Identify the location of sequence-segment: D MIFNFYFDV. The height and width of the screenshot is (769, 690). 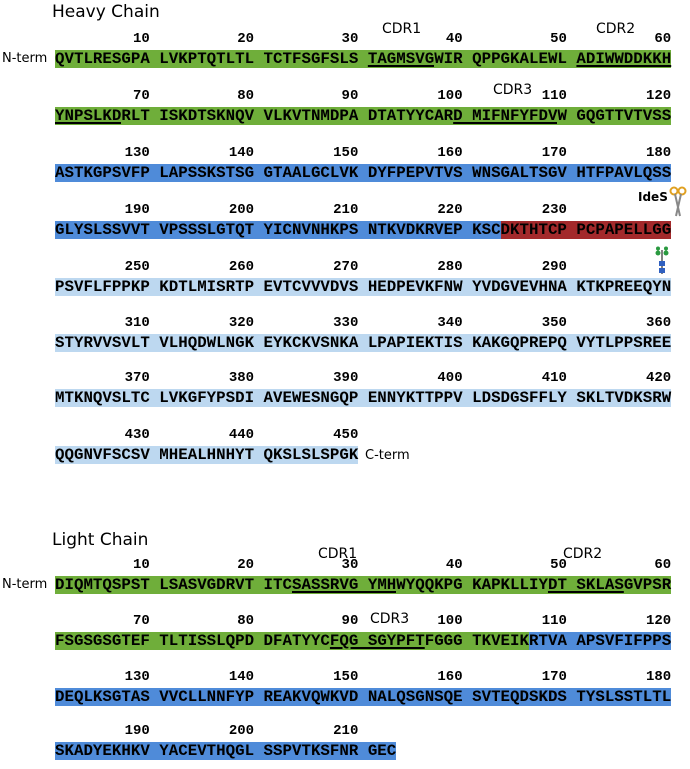
(505, 116).